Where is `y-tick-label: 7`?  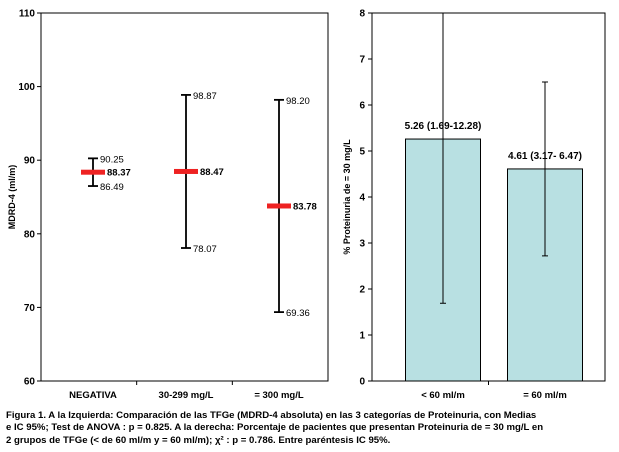
y-tick-label: 7 is located at coordinates (362, 60).